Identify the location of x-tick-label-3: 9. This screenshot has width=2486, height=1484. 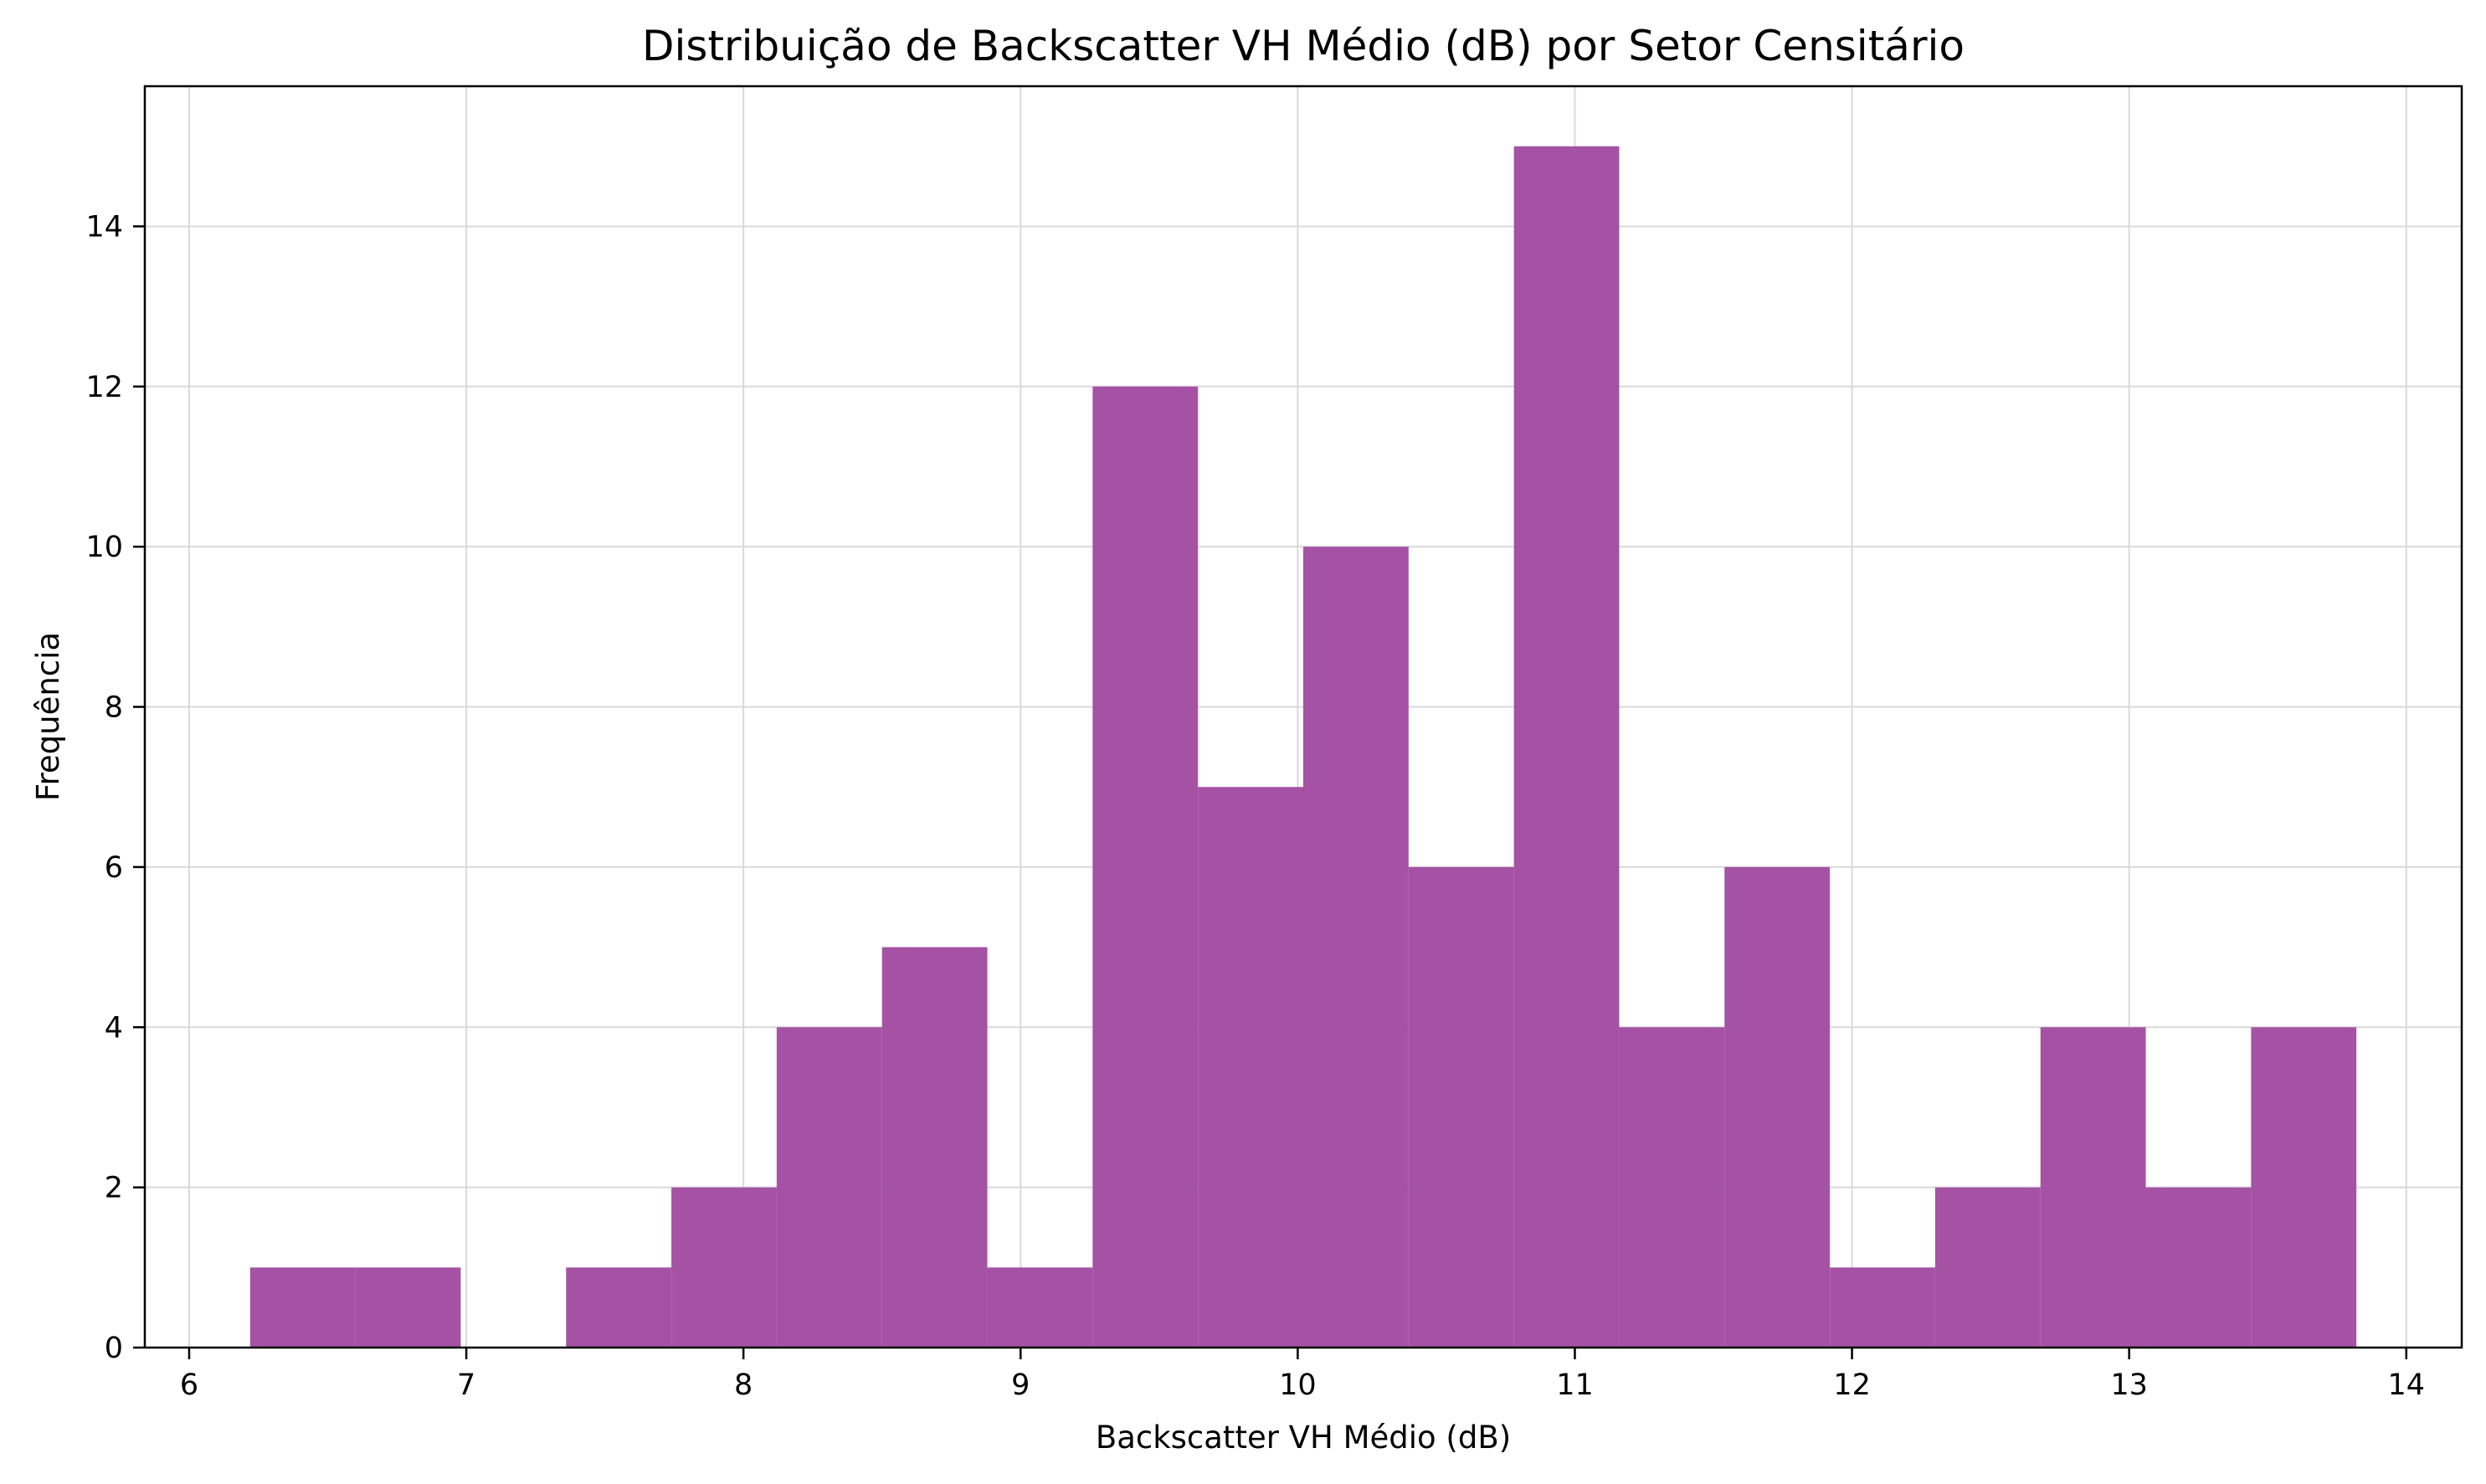
(1021, 1385).